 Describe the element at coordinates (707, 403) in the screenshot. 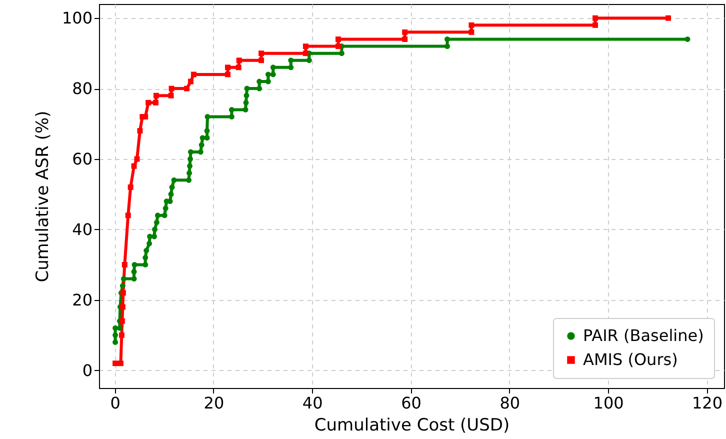

I see `x-tick-label: 120` at that location.